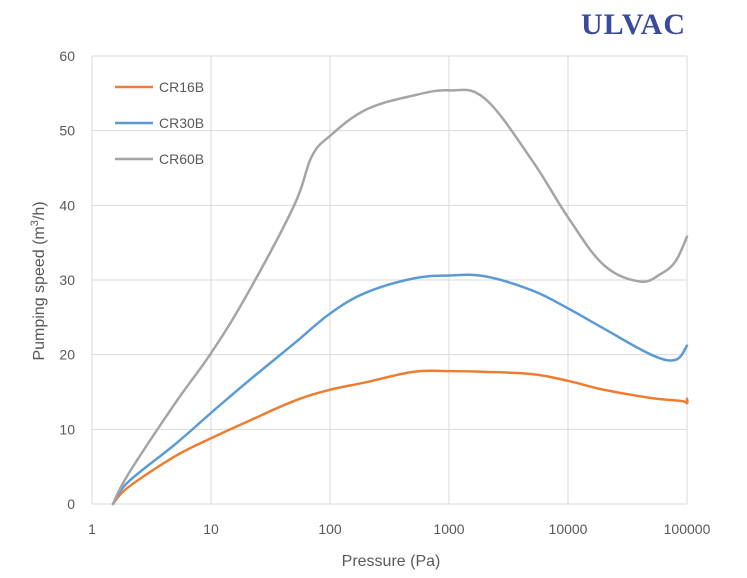 This screenshot has height=578, width=747. What do you see at coordinates (67, 355) in the screenshot?
I see `y-tick-label: 20` at bounding box center [67, 355].